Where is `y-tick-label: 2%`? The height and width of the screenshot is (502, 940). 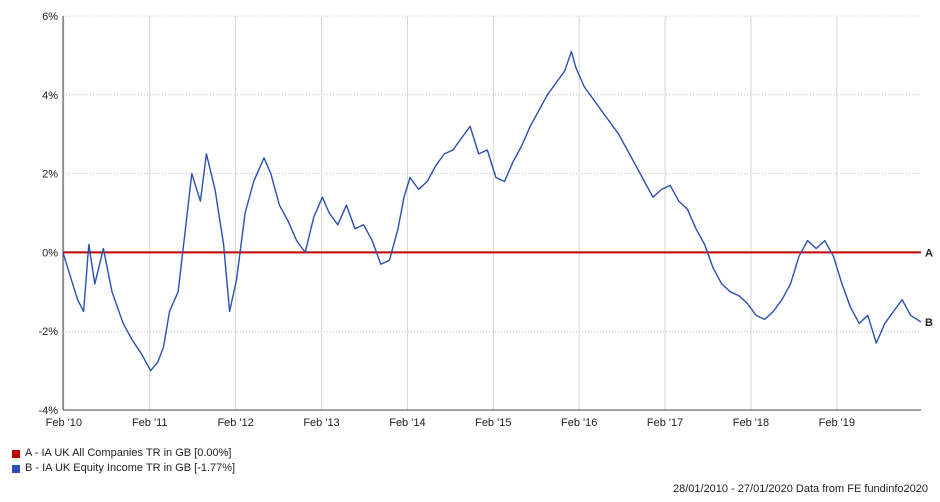
y-tick-label: 2% is located at coordinates (50, 175).